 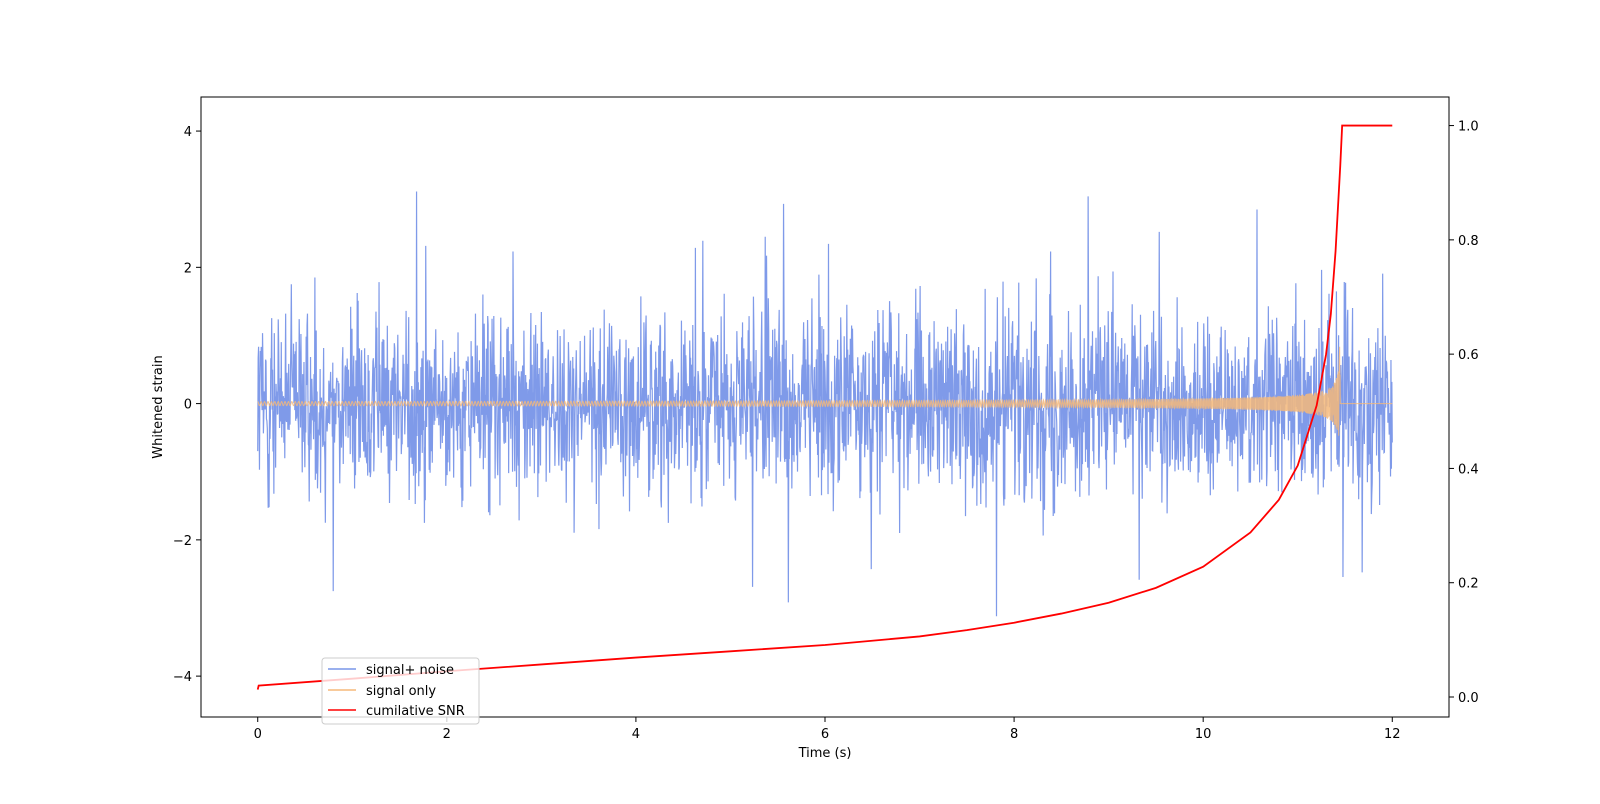 I want to click on y2-tick-label: 0.0, so click(x=1468, y=698).